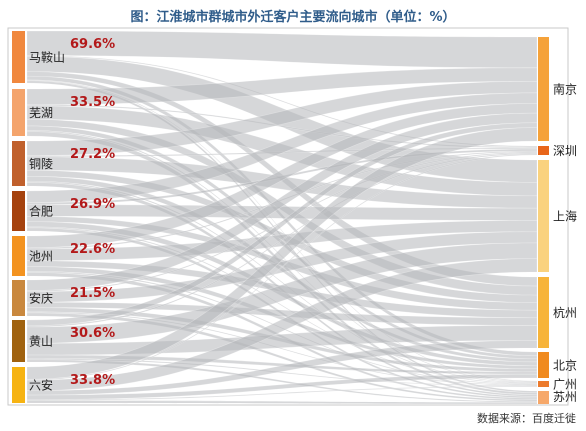  I want to click on source-node-label: 合肥, so click(41, 211).